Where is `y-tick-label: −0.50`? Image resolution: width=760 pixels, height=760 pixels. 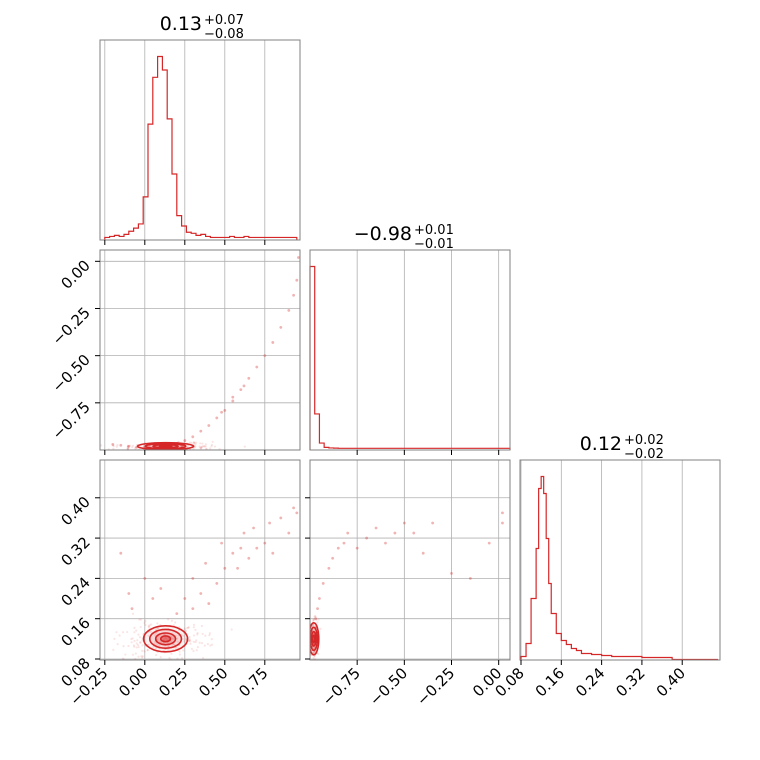
y-tick-label: −0.50 is located at coordinates (71, 373).